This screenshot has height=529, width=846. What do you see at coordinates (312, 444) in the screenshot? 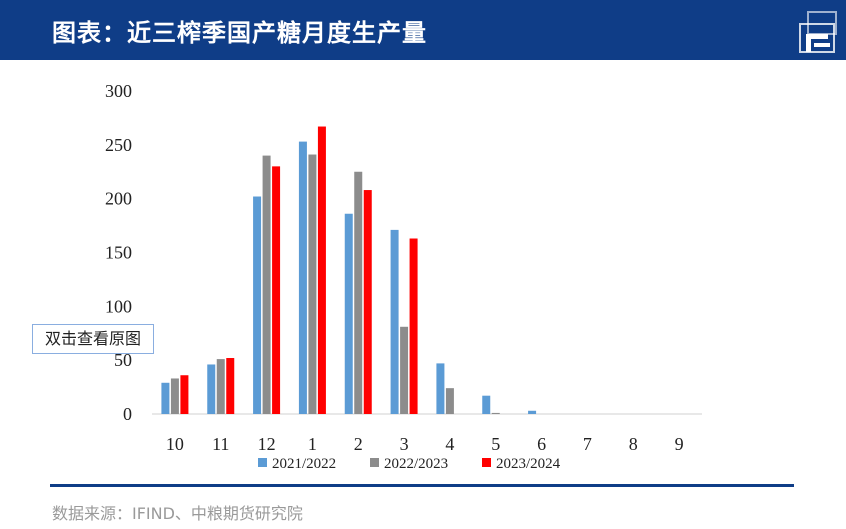
I see `x-tick-label: 1` at bounding box center [312, 444].